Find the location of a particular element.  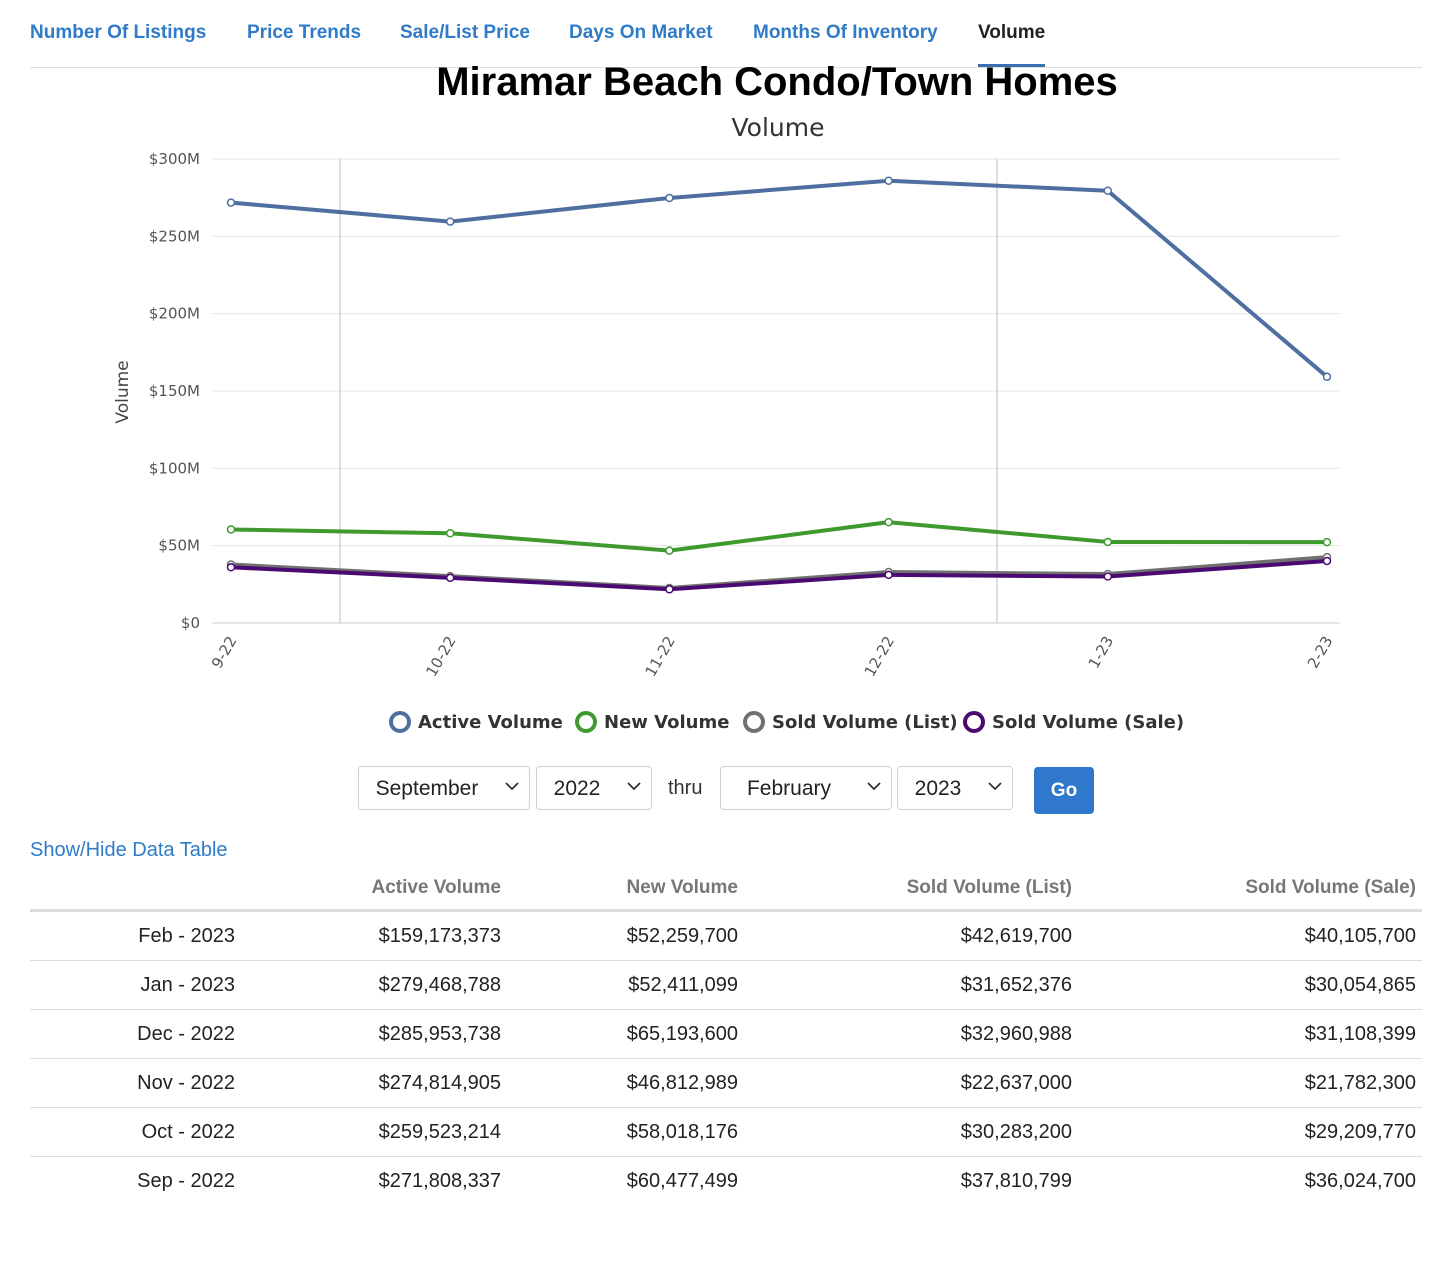

y-tick-label: $250M is located at coordinates (174, 236).